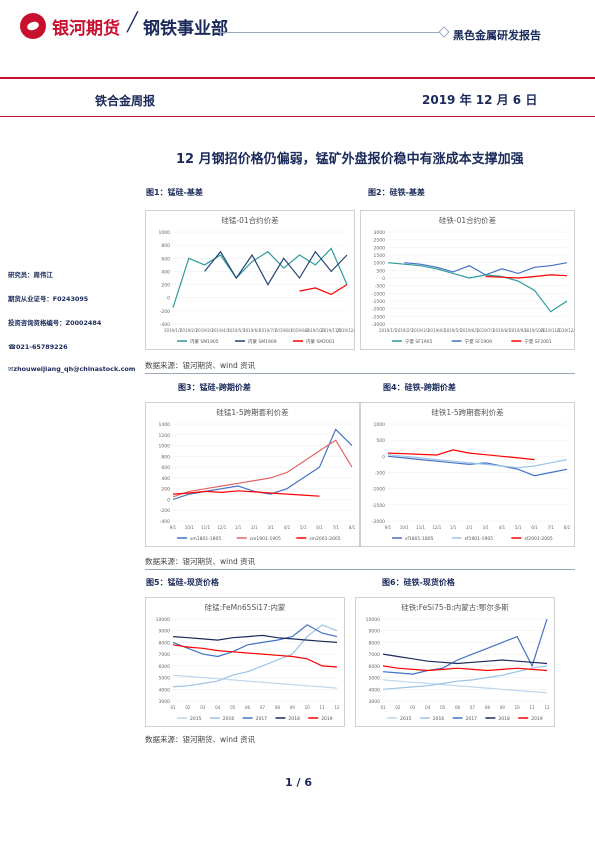 The image size is (595, 842). What do you see at coordinates (293, 707) in the screenshot?
I see `x-tick-label: 09` at bounding box center [293, 707].